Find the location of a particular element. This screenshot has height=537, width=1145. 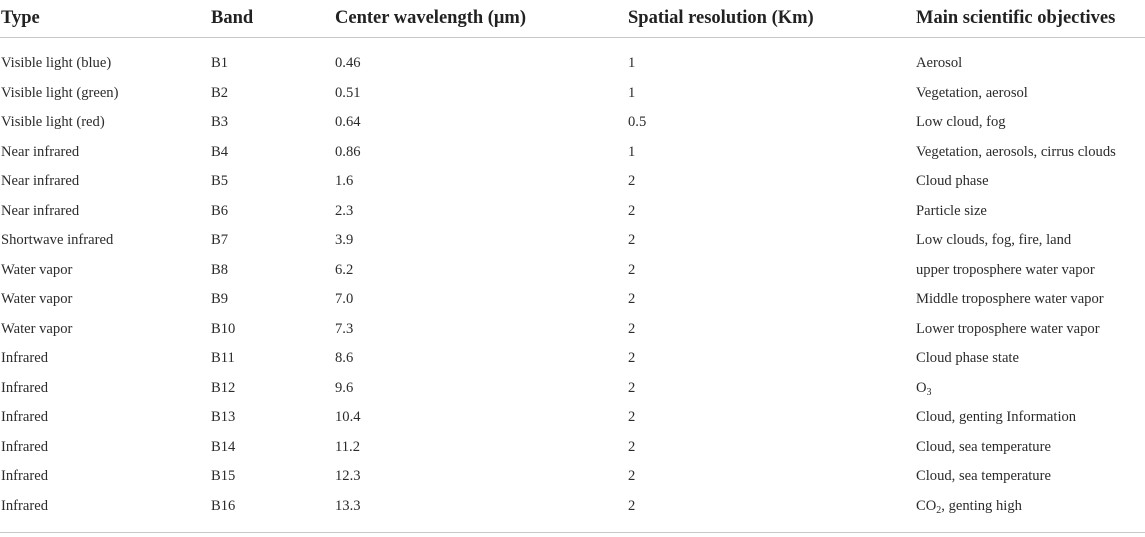

cell-type: Visible light (red) is located at coordinates (105, 123).